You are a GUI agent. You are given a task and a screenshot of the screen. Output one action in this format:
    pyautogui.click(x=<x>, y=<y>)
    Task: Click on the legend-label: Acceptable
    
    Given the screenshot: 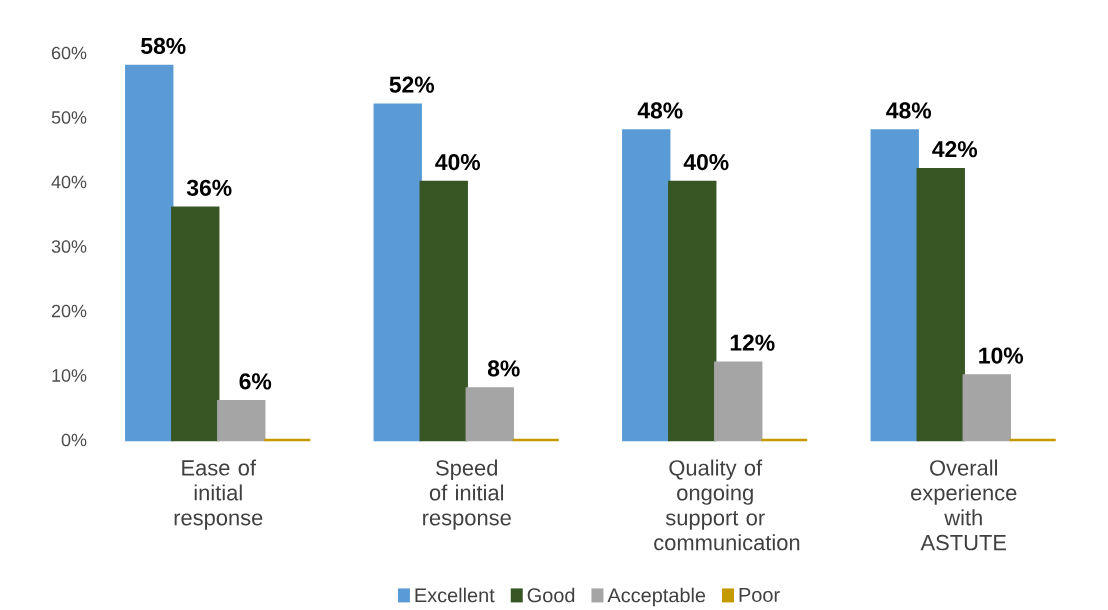 What is the action you would take?
    pyautogui.click(x=656, y=597)
    